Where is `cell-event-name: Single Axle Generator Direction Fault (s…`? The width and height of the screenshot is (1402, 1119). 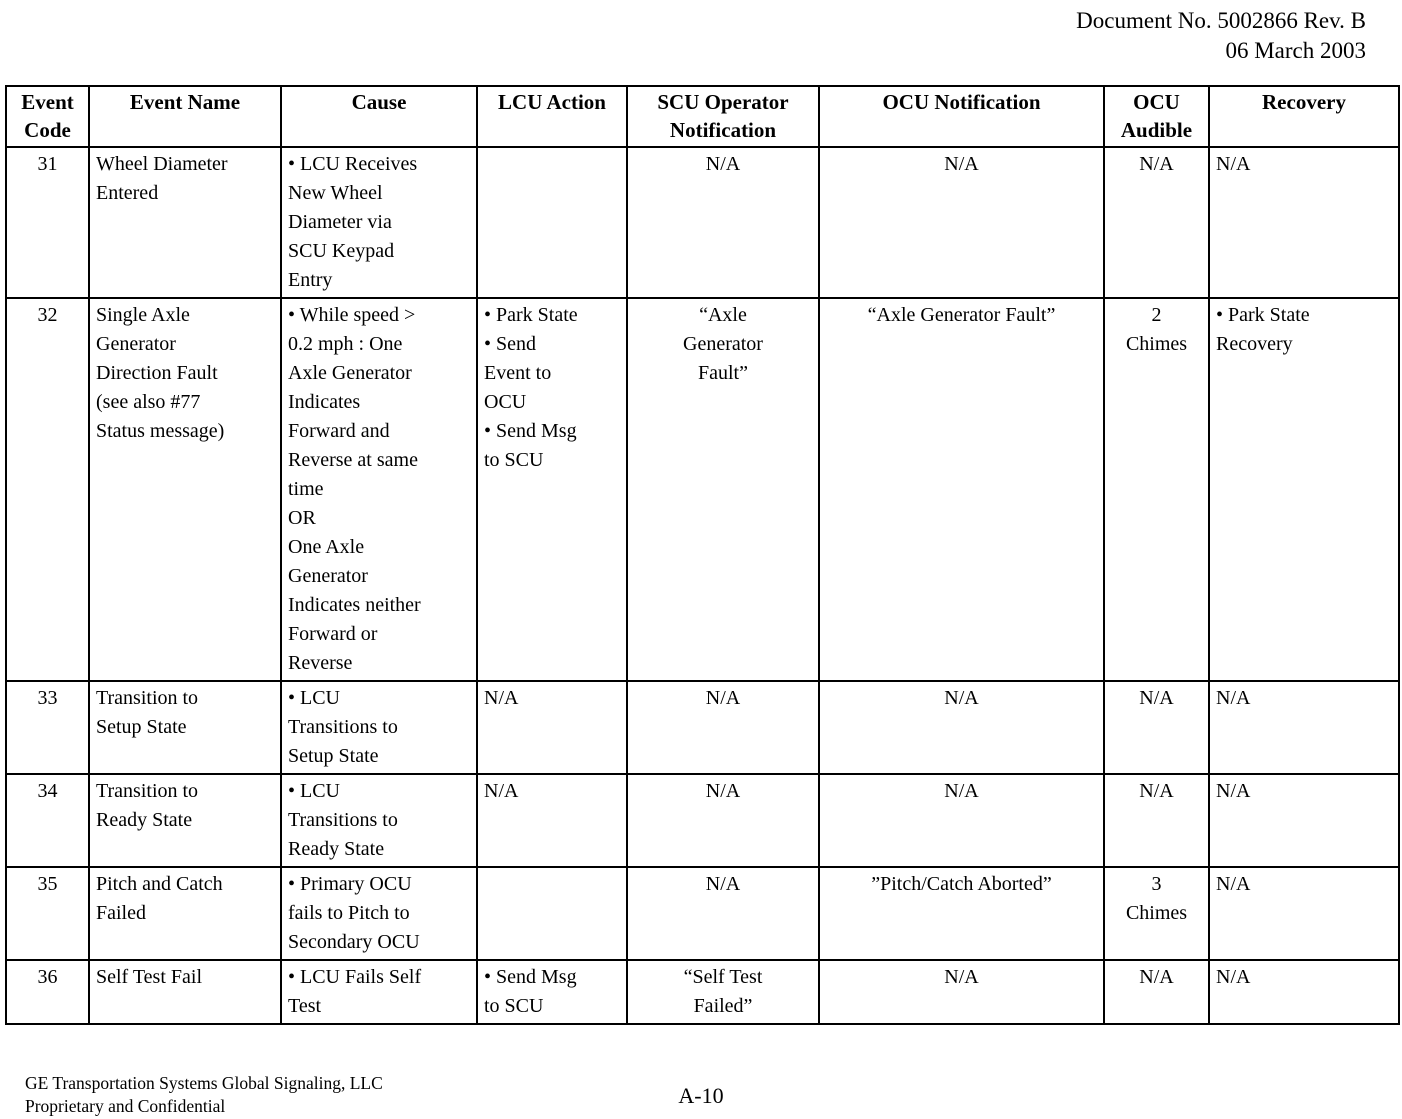 cell-event-name: Single Axle Generator Direction Fault (s… is located at coordinates (185, 489).